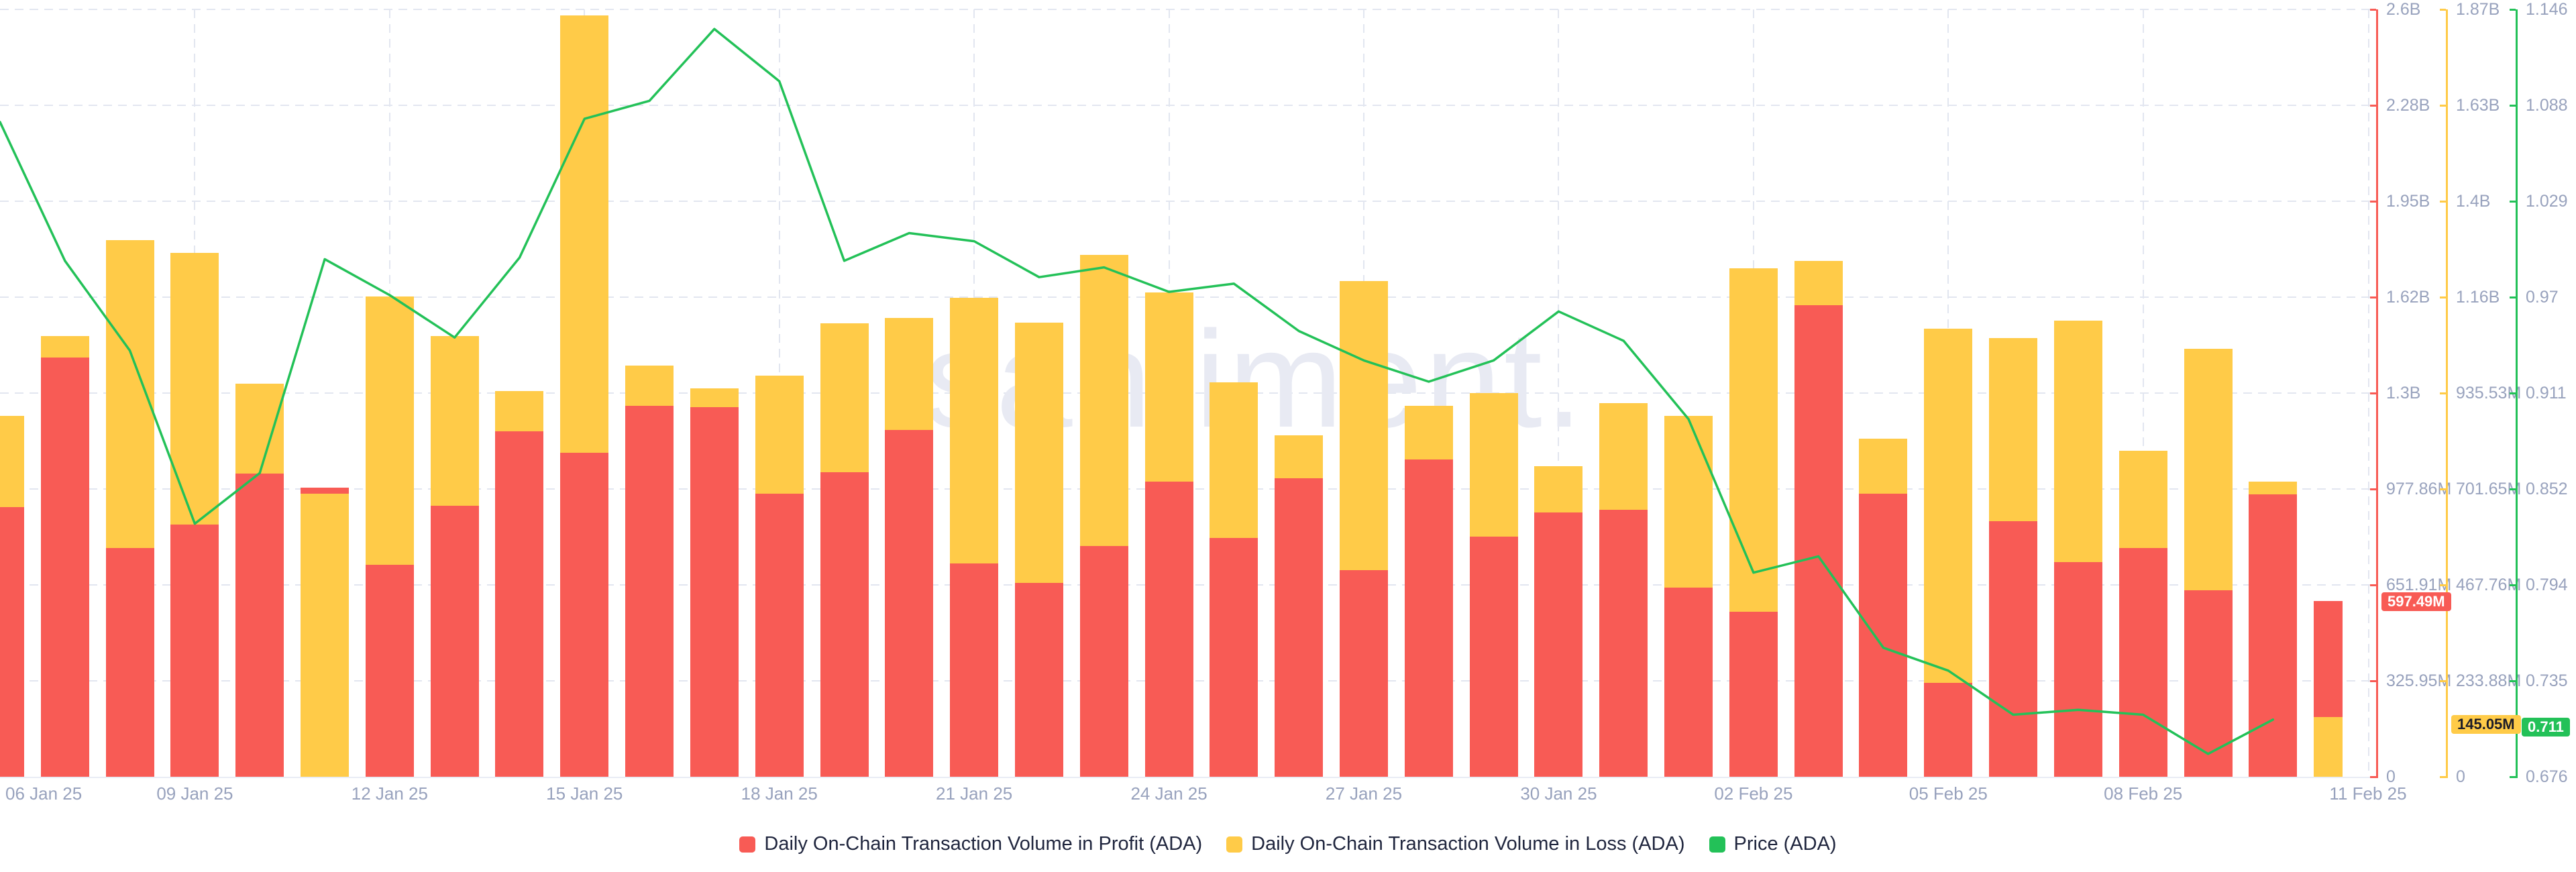  What do you see at coordinates (747, 844) in the screenshot?
I see `profit-swatch-icon` at bounding box center [747, 844].